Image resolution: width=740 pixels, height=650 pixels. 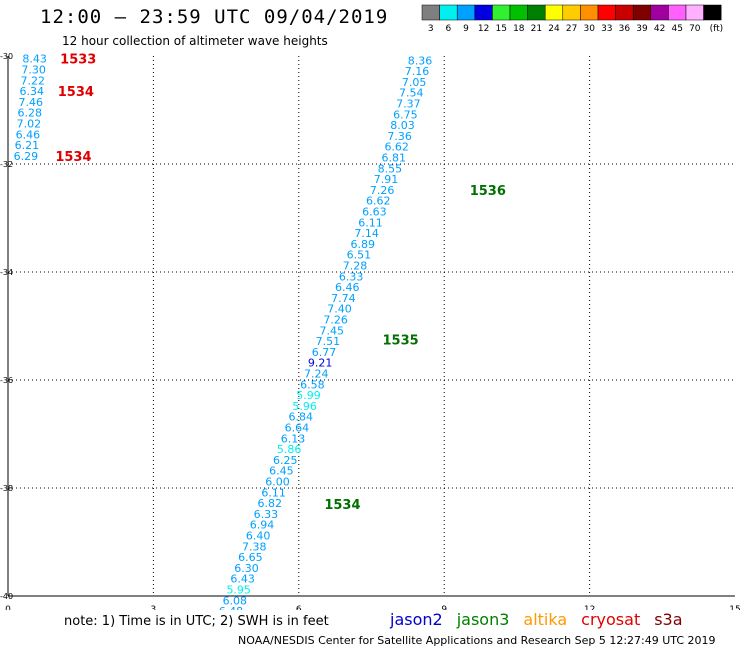 I want to click on data-point-label: 6.51, so click(x=359, y=255).